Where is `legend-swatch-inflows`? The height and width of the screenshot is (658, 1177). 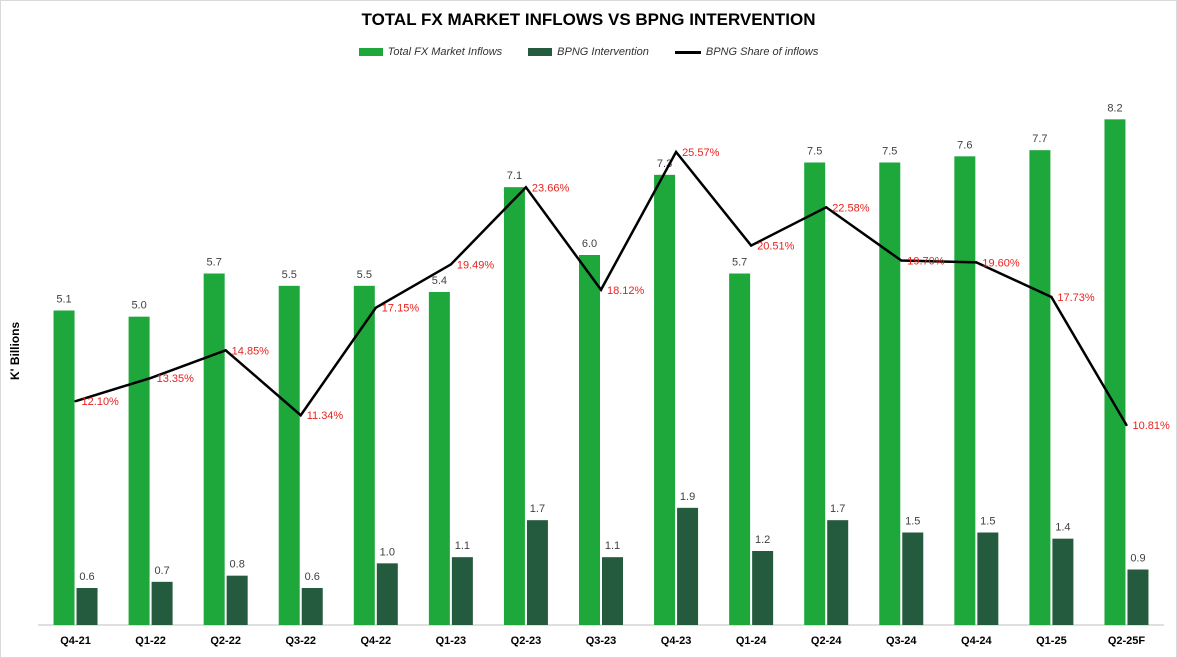 legend-swatch-inflows is located at coordinates (370, 52).